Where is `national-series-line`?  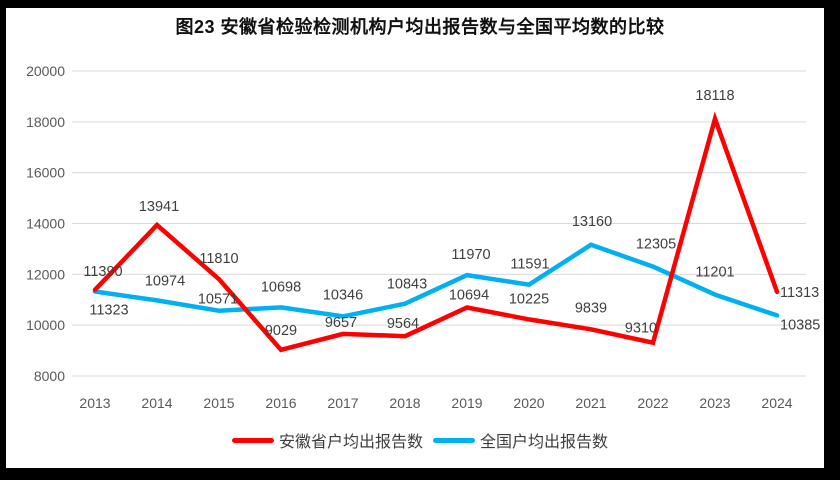
national-series-line is located at coordinates (436, 280).